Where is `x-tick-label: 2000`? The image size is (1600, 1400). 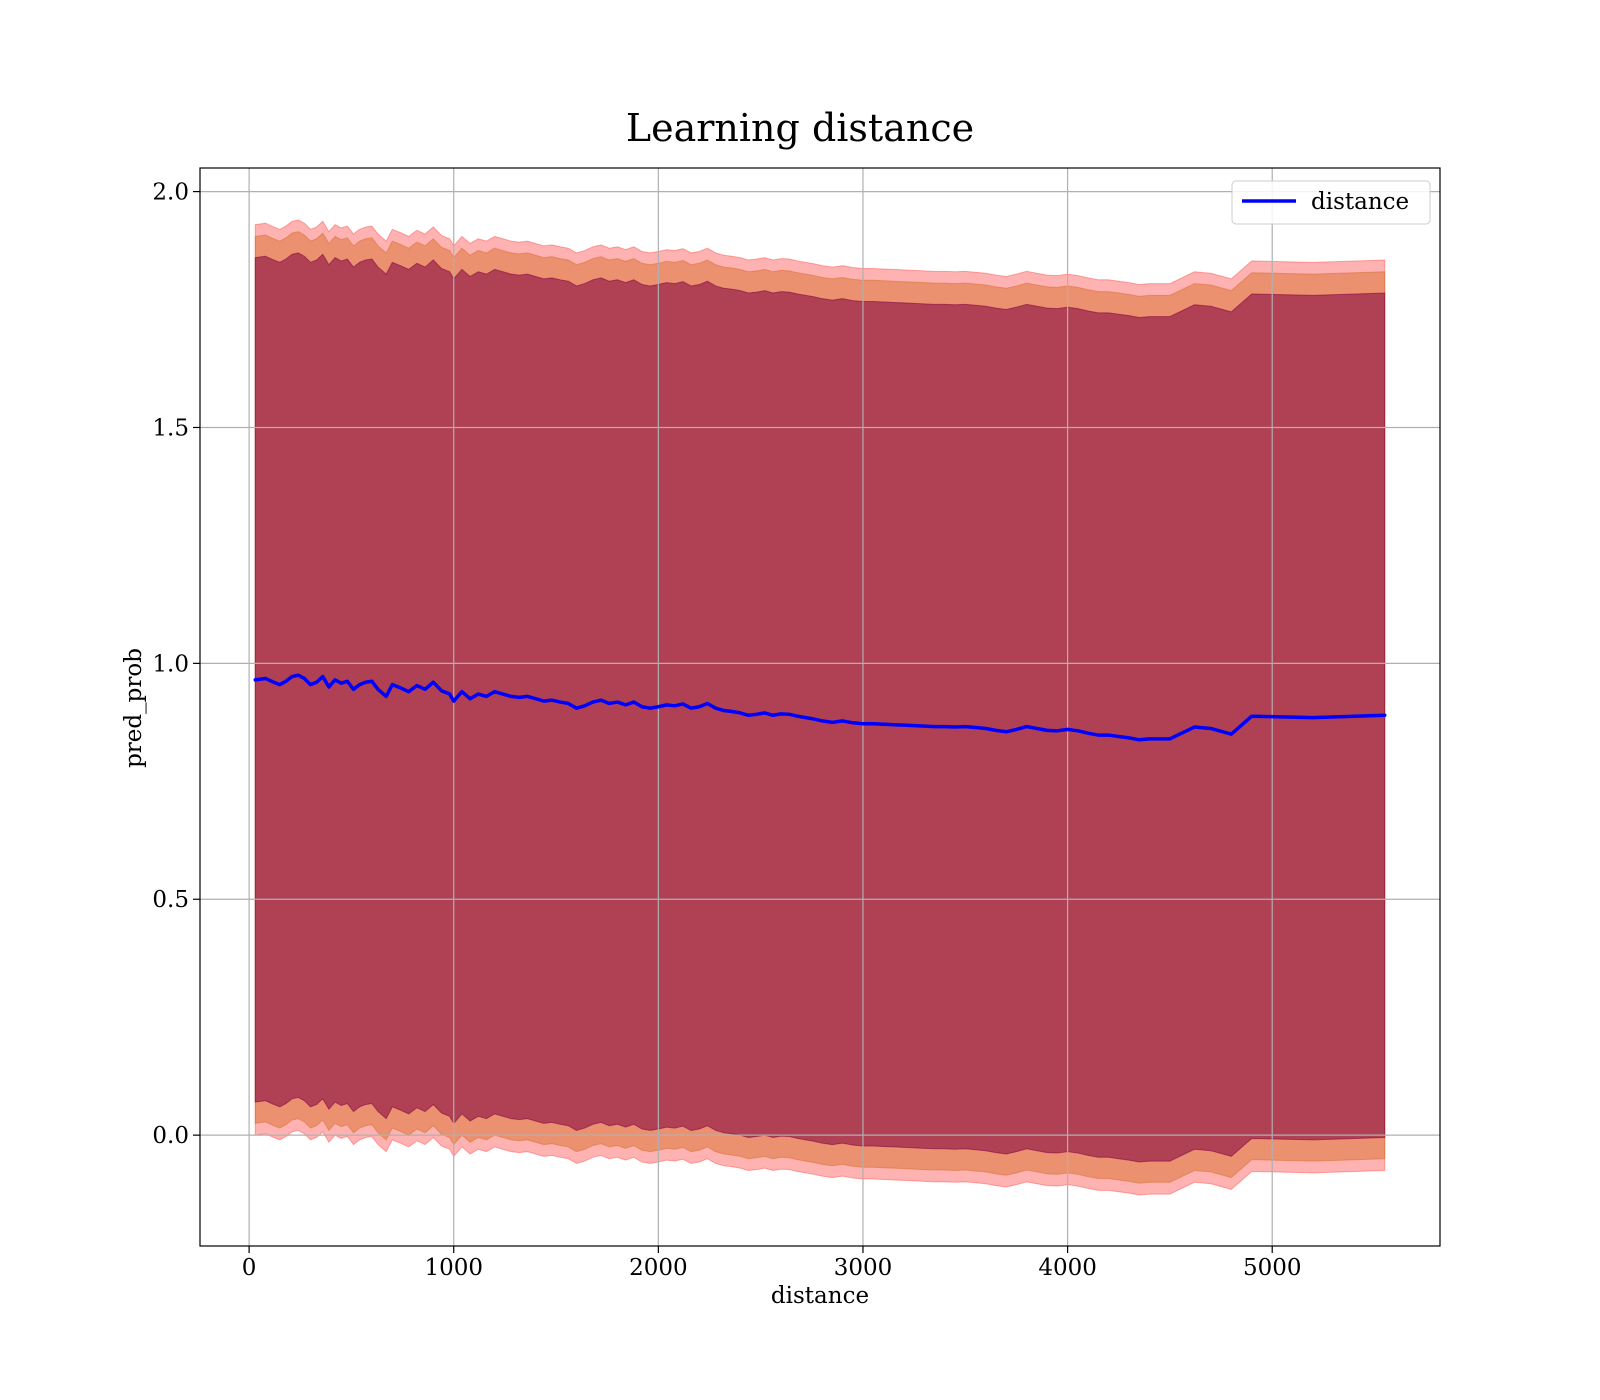
x-tick-label: 2000 is located at coordinates (658, 1268).